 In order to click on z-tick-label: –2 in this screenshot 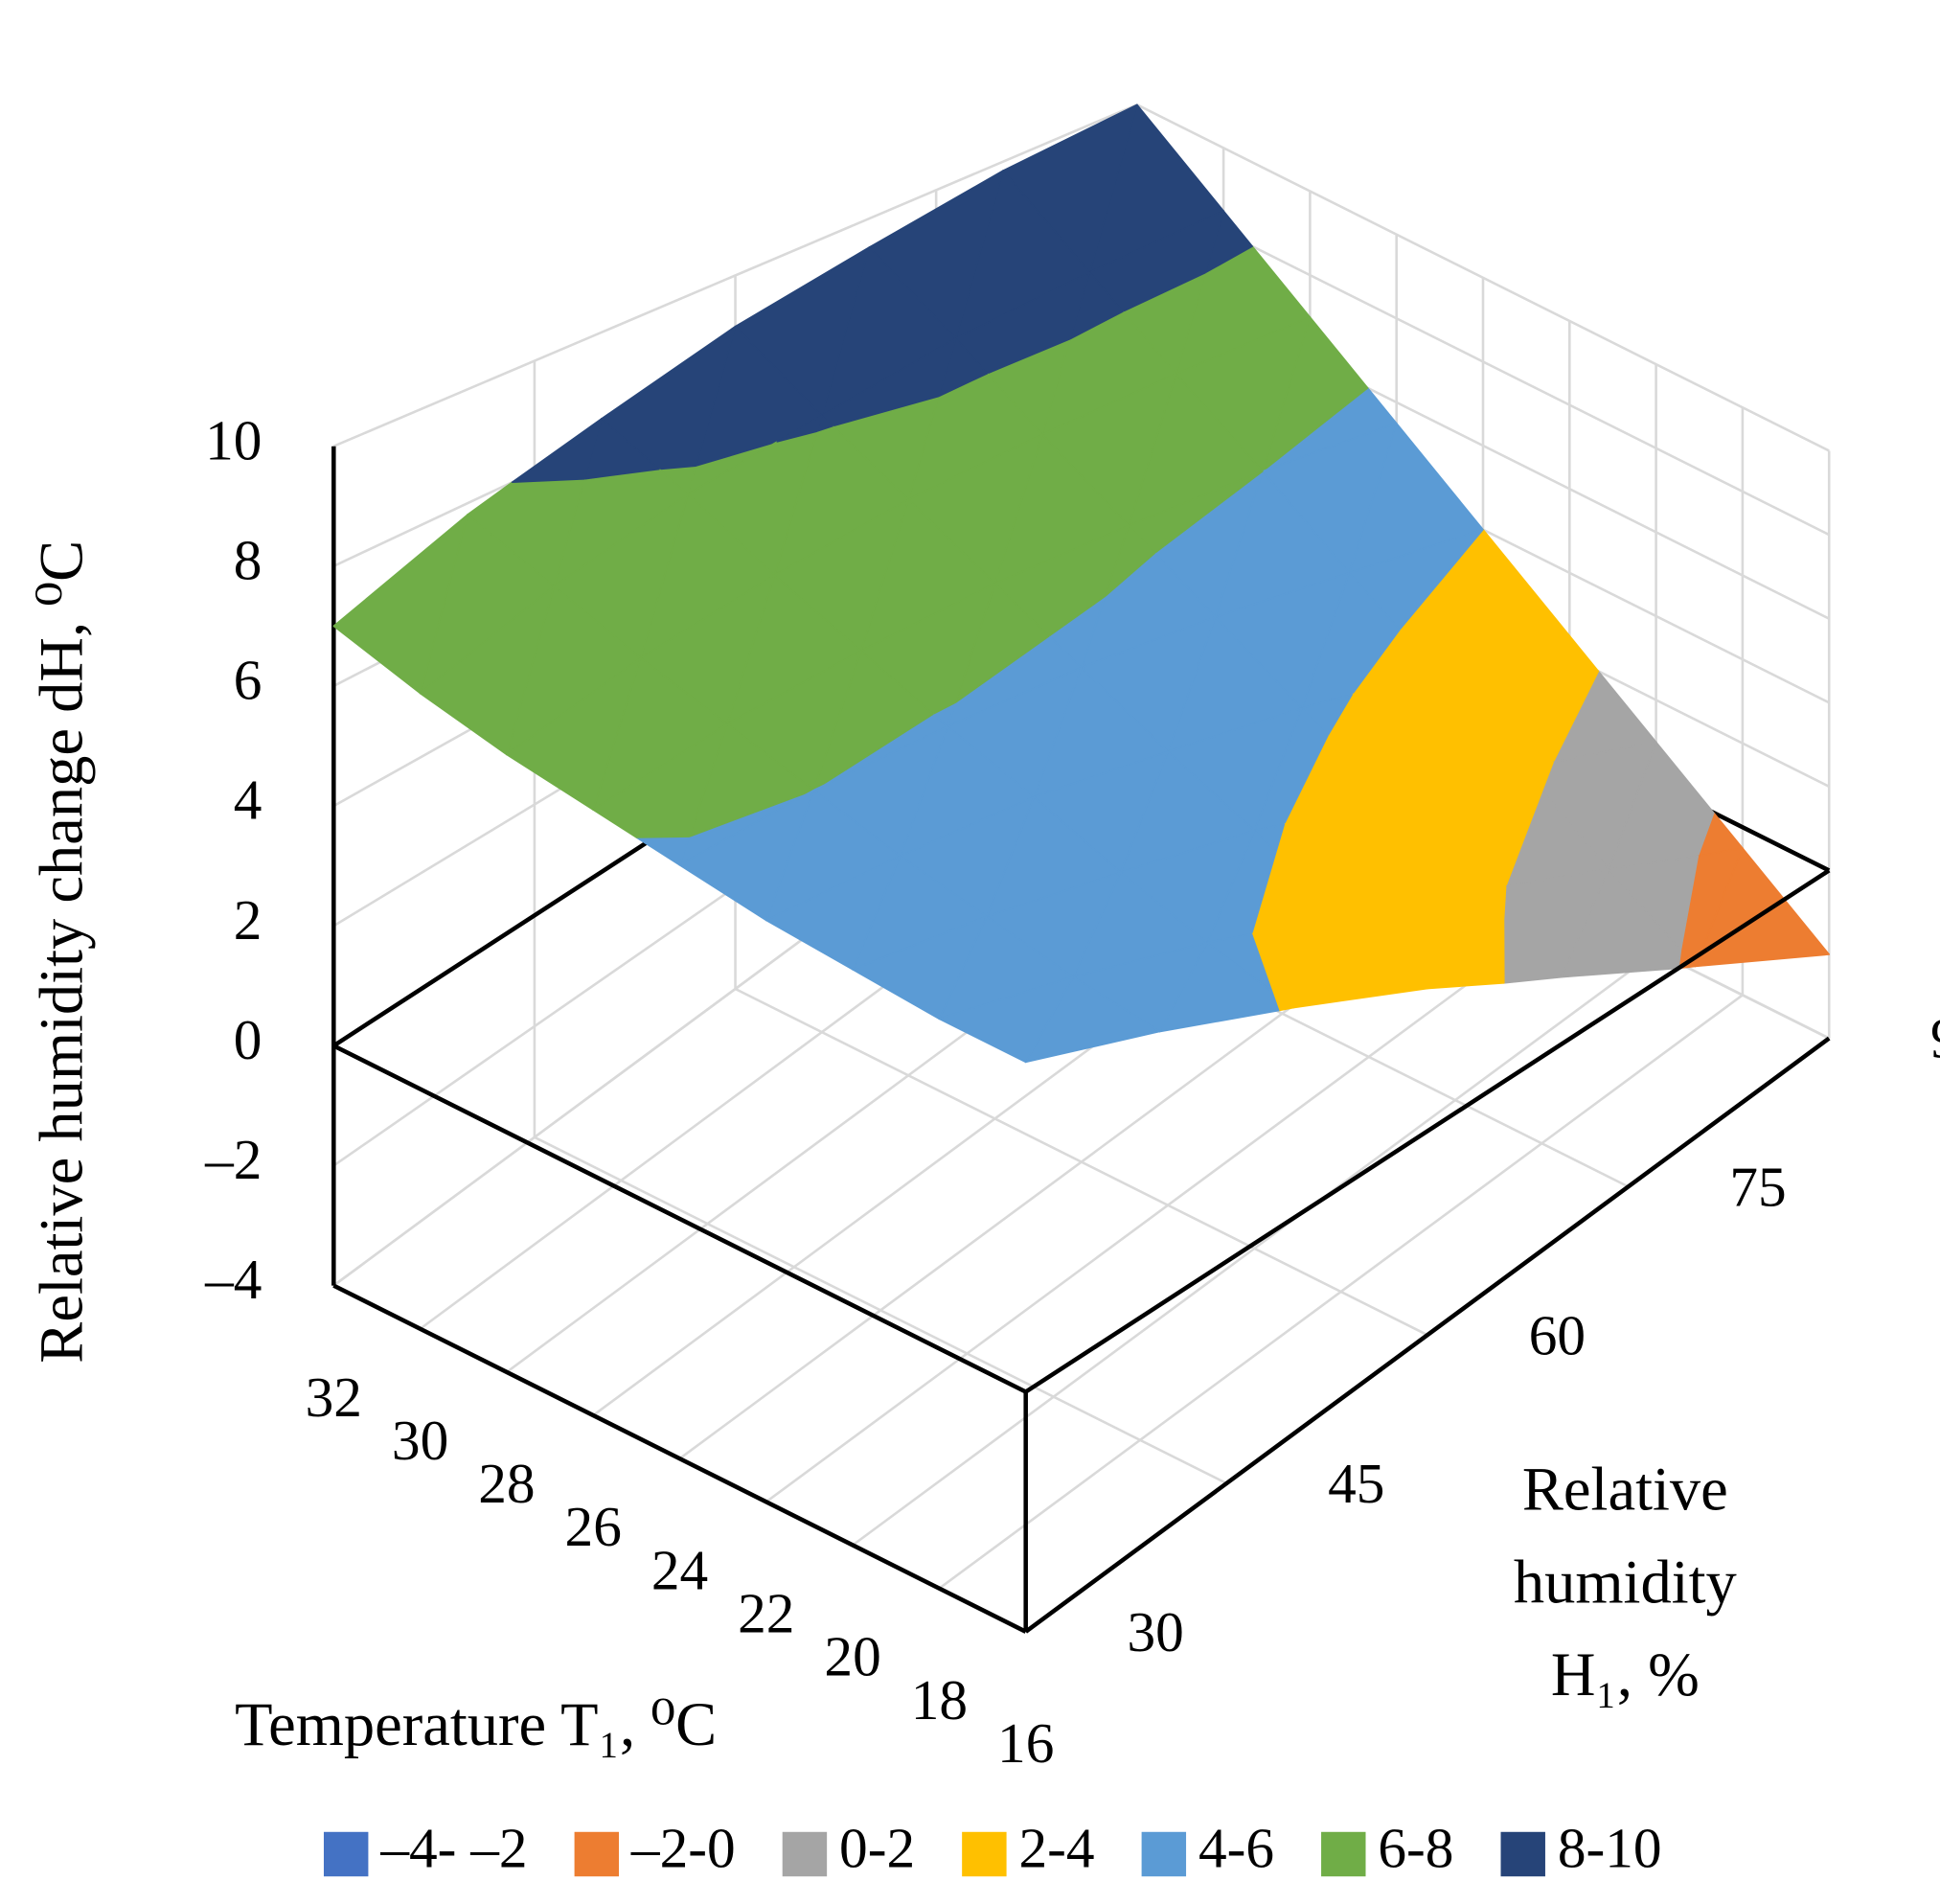, I will do `click(233, 1160)`.